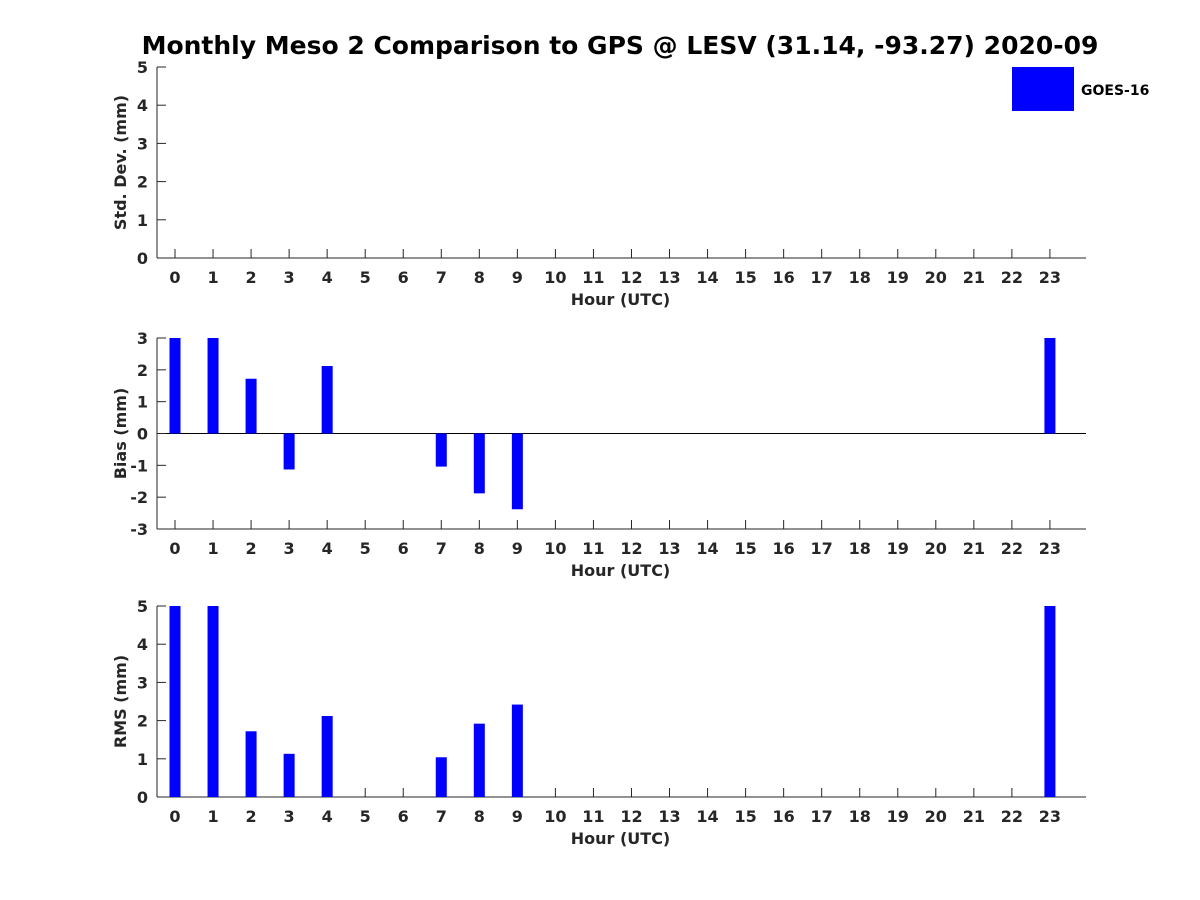 Image resolution: width=1200 pixels, height=900 pixels. What do you see at coordinates (517, 548) in the screenshot?
I see `x-tick-label: 9` at bounding box center [517, 548].